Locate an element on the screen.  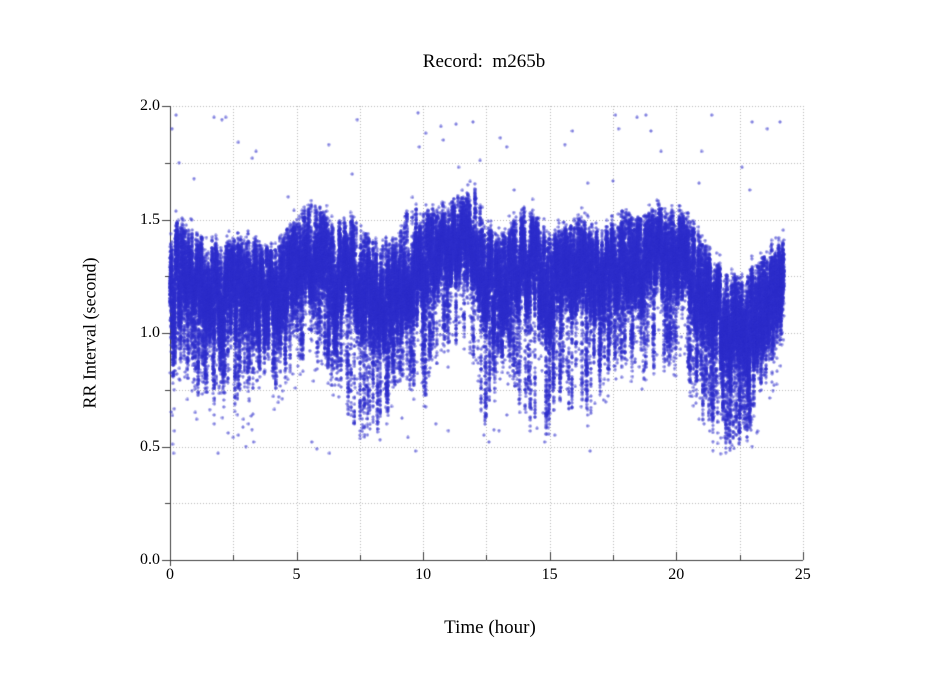
x-tick-label: 20 is located at coordinates (676, 574).